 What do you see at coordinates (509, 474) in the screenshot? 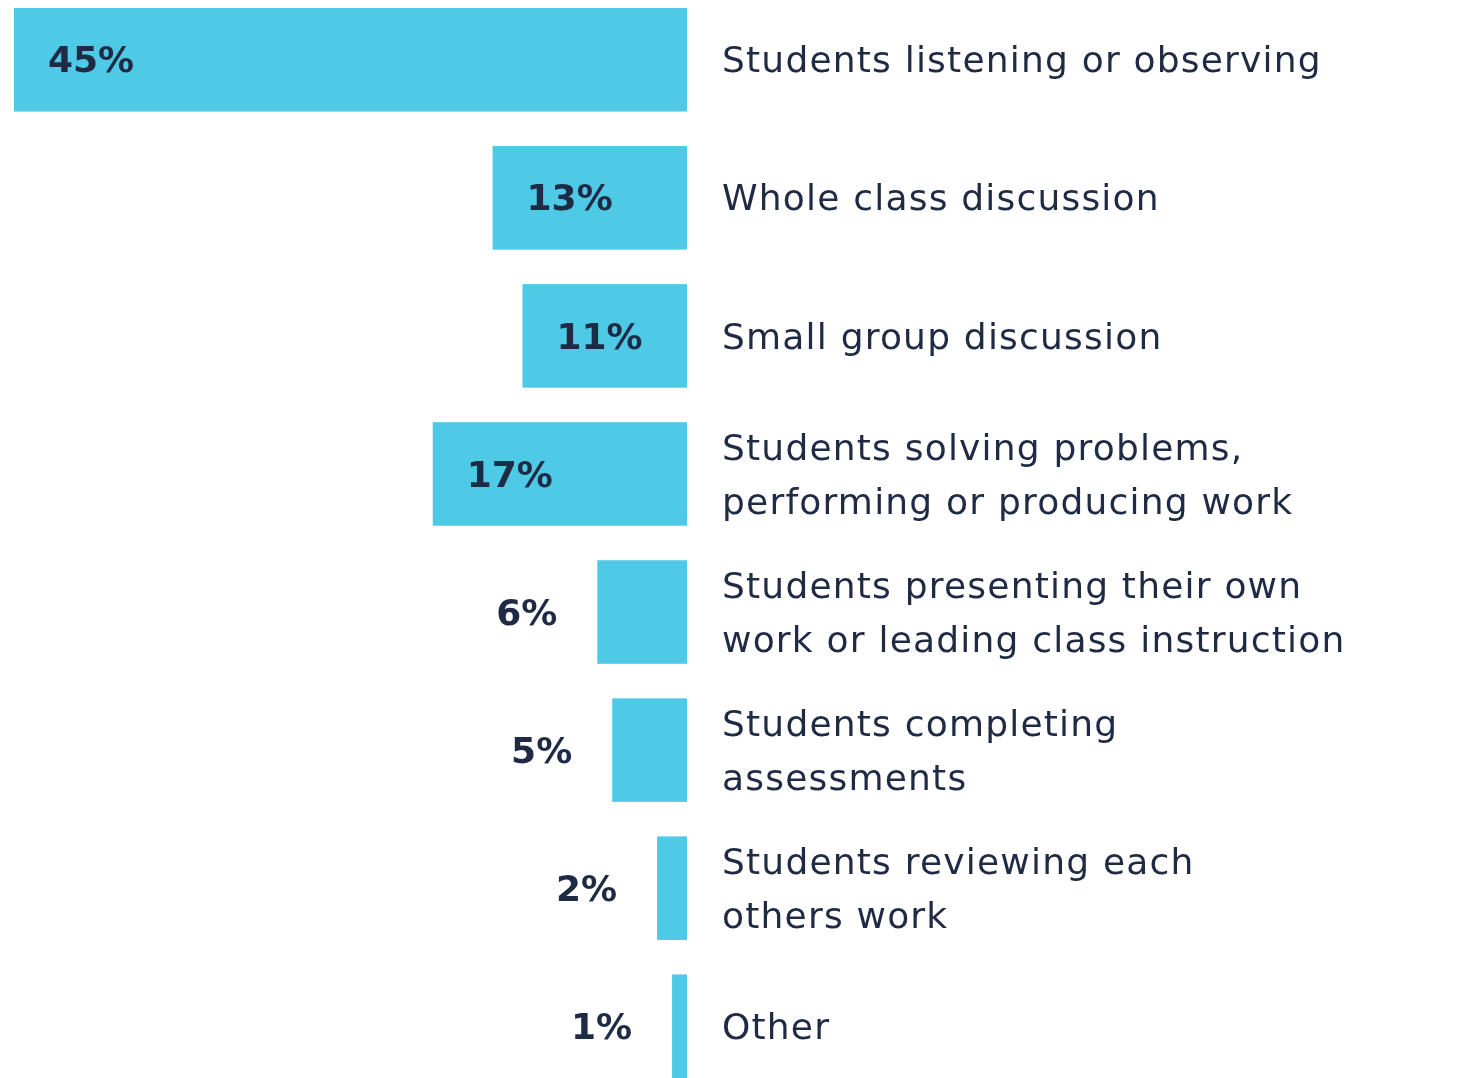
I see `data-label: 17%` at bounding box center [509, 474].